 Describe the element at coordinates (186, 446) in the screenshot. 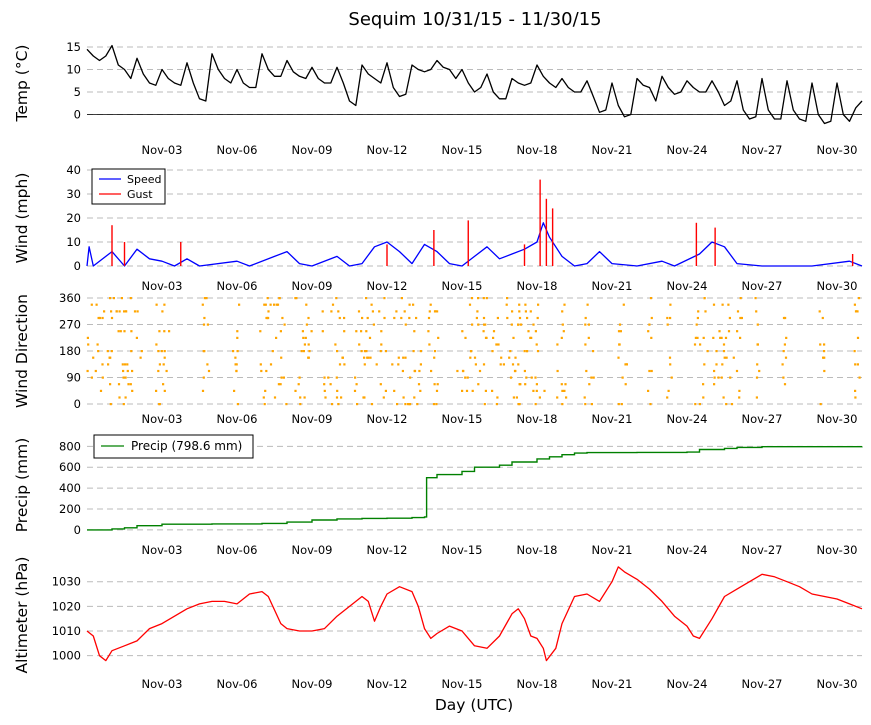

I see `precip-legend-label: Precip (798.6 mm)` at that location.